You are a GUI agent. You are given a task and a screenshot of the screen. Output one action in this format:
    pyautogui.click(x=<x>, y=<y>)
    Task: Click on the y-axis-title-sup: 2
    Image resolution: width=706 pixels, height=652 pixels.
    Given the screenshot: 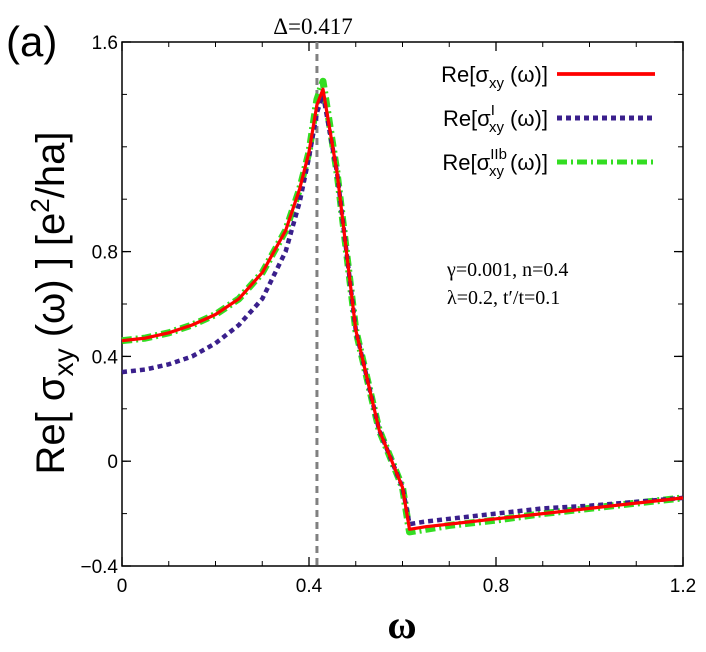 What is the action you would take?
    pyautogui.click(x=40, y=205)
    